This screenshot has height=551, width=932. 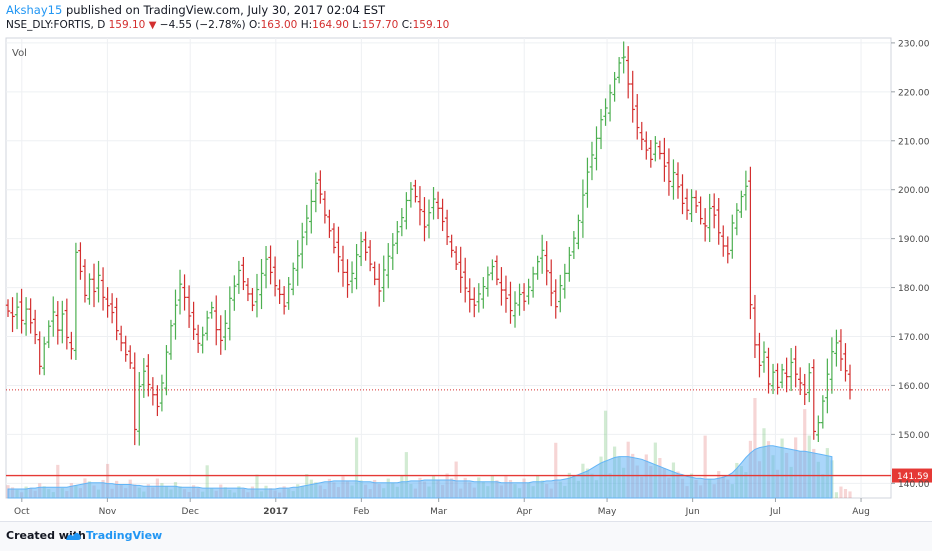 I want to click on high-value: 164.90, so click(x=330, y=25).